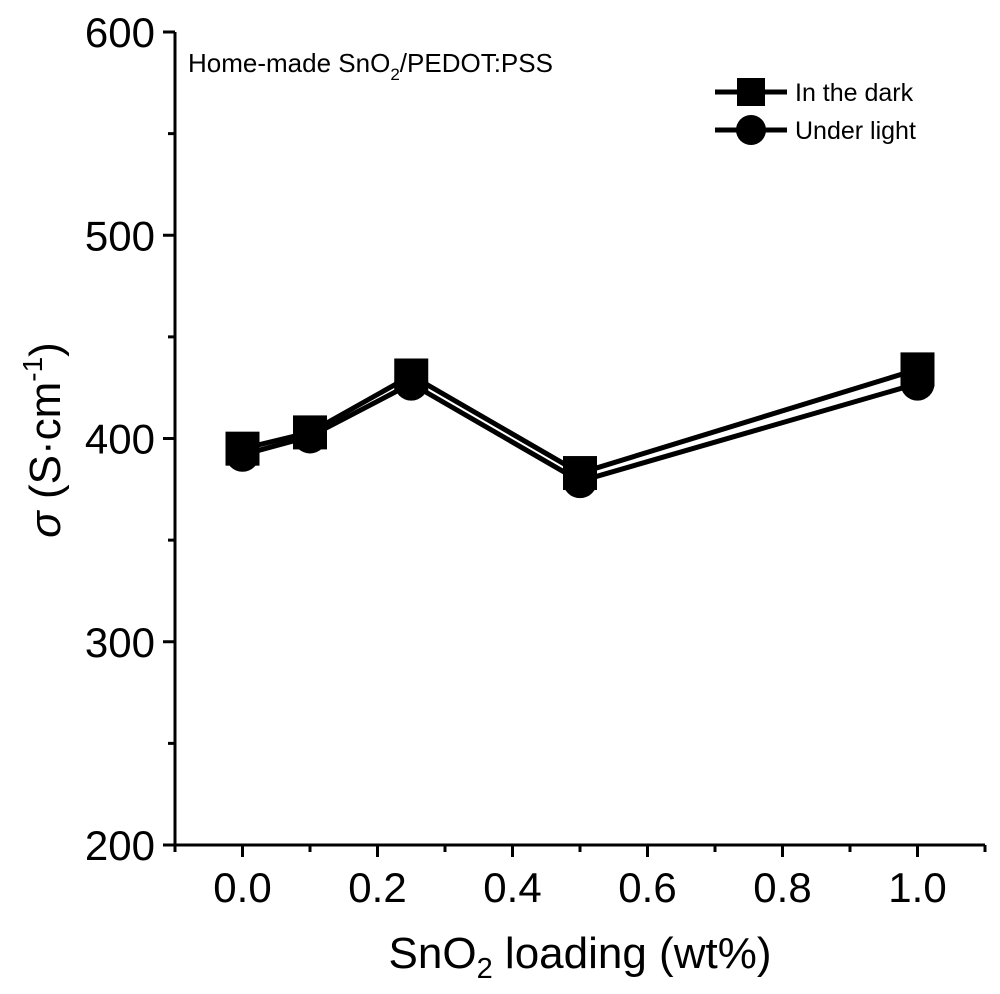  Describe the element at coordinates (815, 111) in the screenshot. I see `legend: In the dark Under light` at that location.